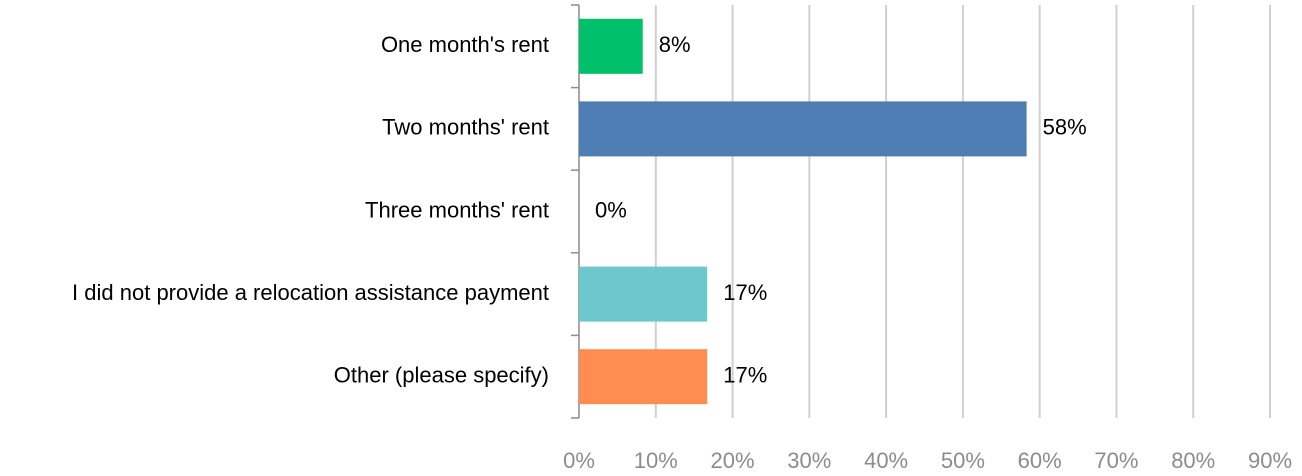  I want to click on y-tick-label: Three months' rent, so click(457, 209).